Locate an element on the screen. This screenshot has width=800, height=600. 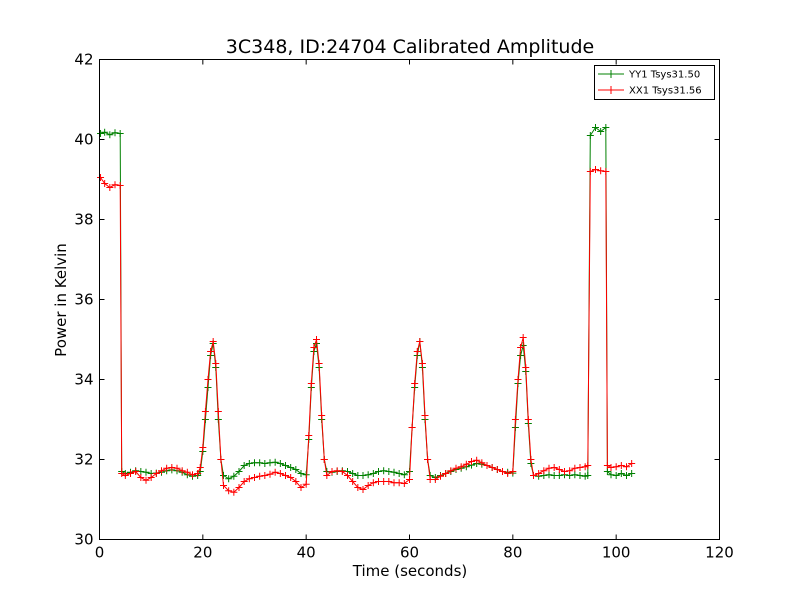
y-tick-label: 34 is located at coordinates (83, 380).